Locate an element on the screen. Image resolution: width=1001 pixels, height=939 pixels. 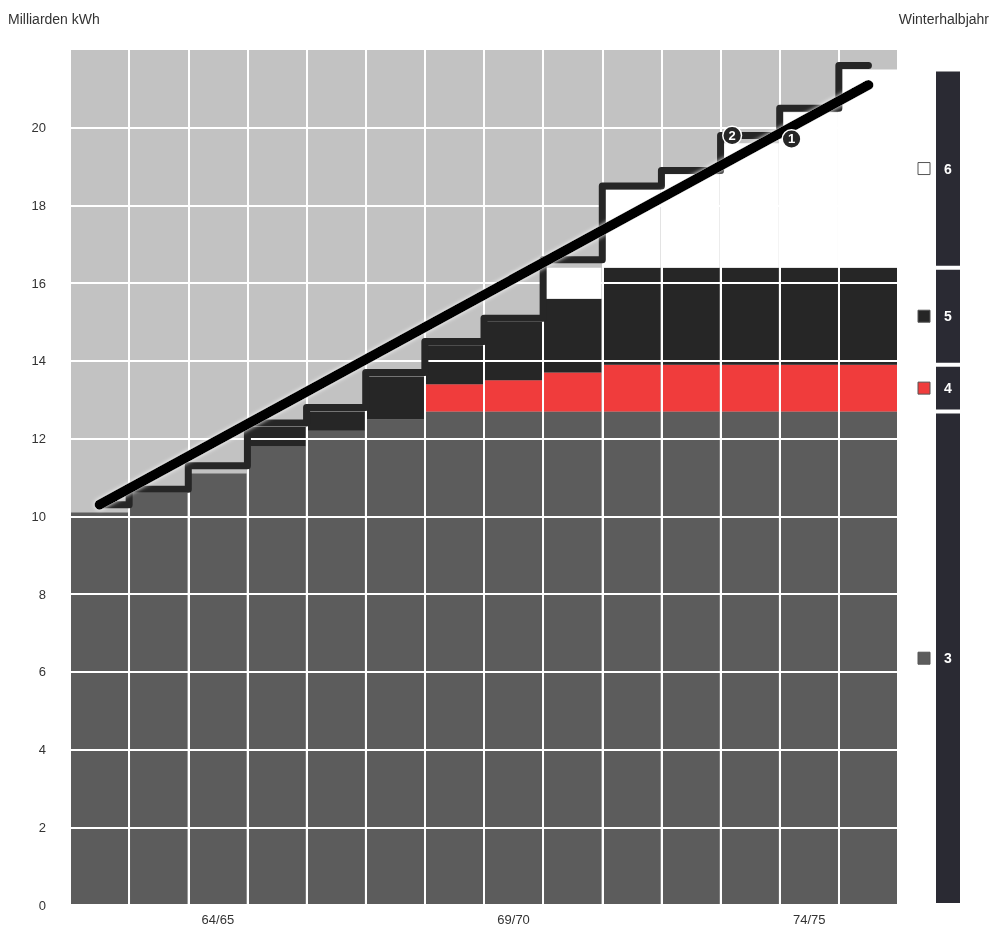
legend-label: 3 is located at coordinates (948, 658).